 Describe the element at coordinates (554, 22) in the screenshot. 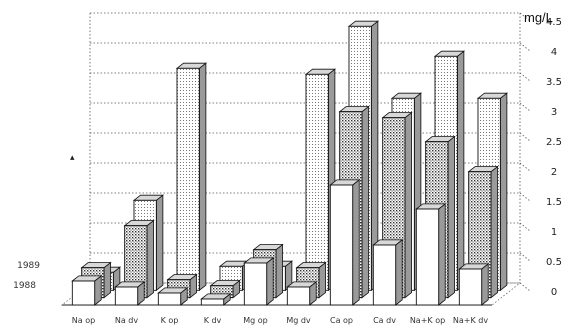

I see `y-tick-label: 4.5` at that location.